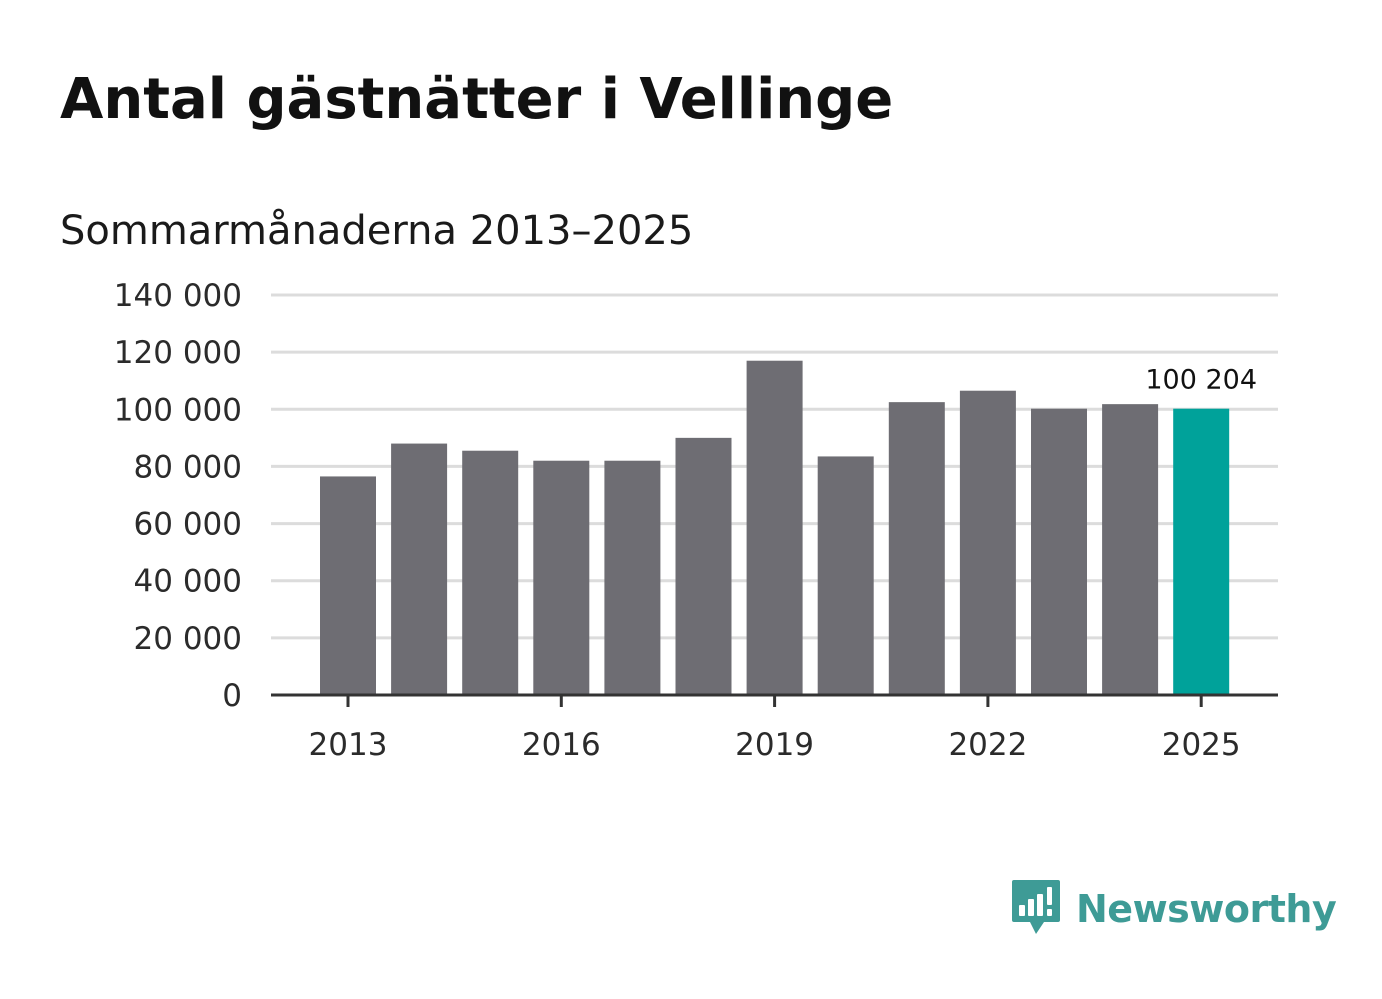 The height and width of the screenshot is (999, 1382). Describe the element at coordinates (188, 582) in the screenshot. I see `y-tick-label: 40 000` at that location.